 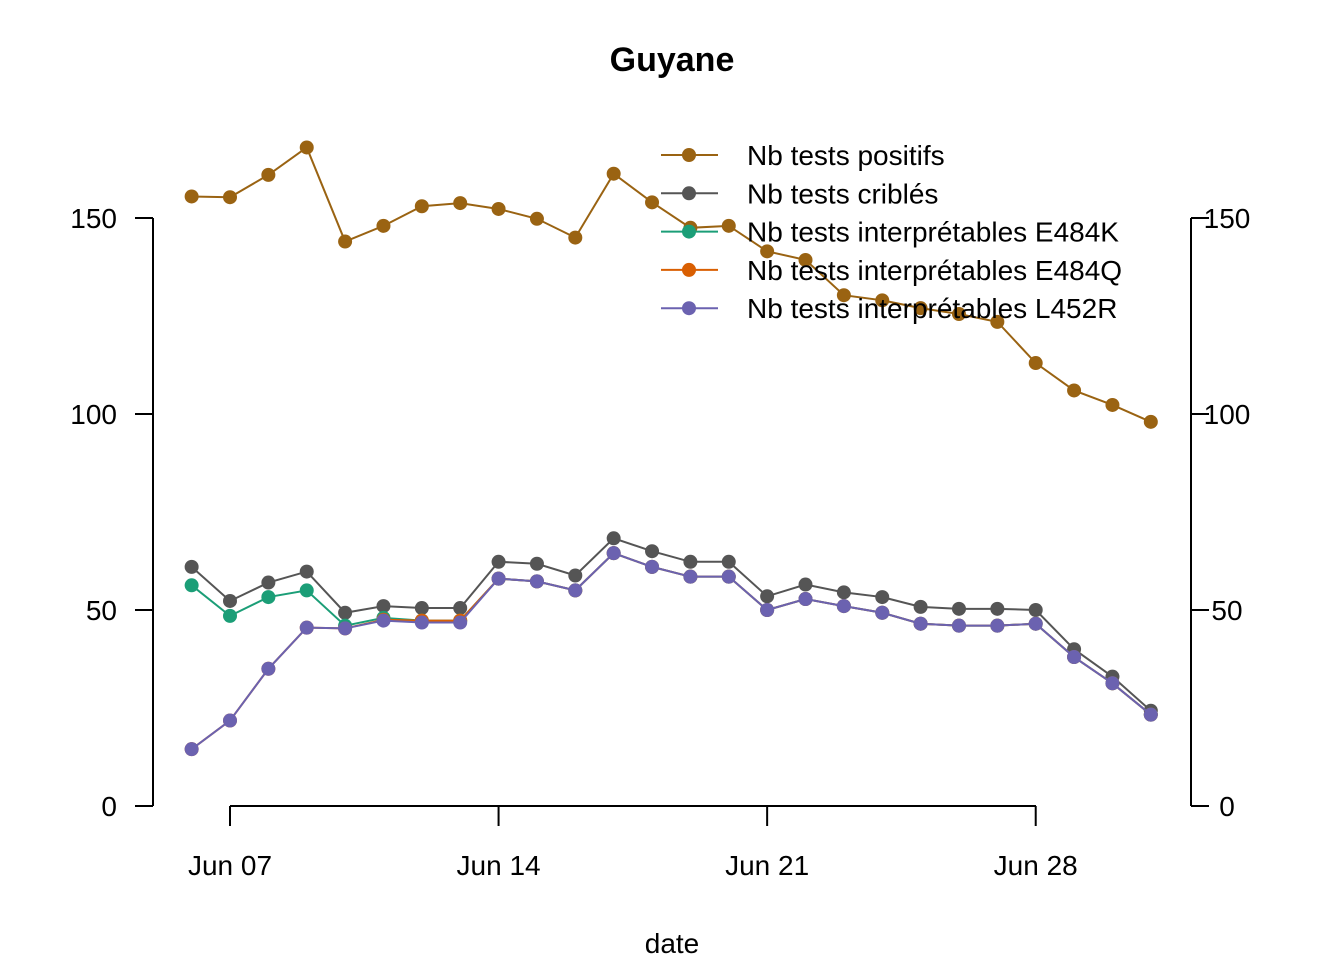 What do you see at coordinates (1227, 414) in the screenshot?
I see `y-tick-right-label: 100` at bounding box center [1227, 414].